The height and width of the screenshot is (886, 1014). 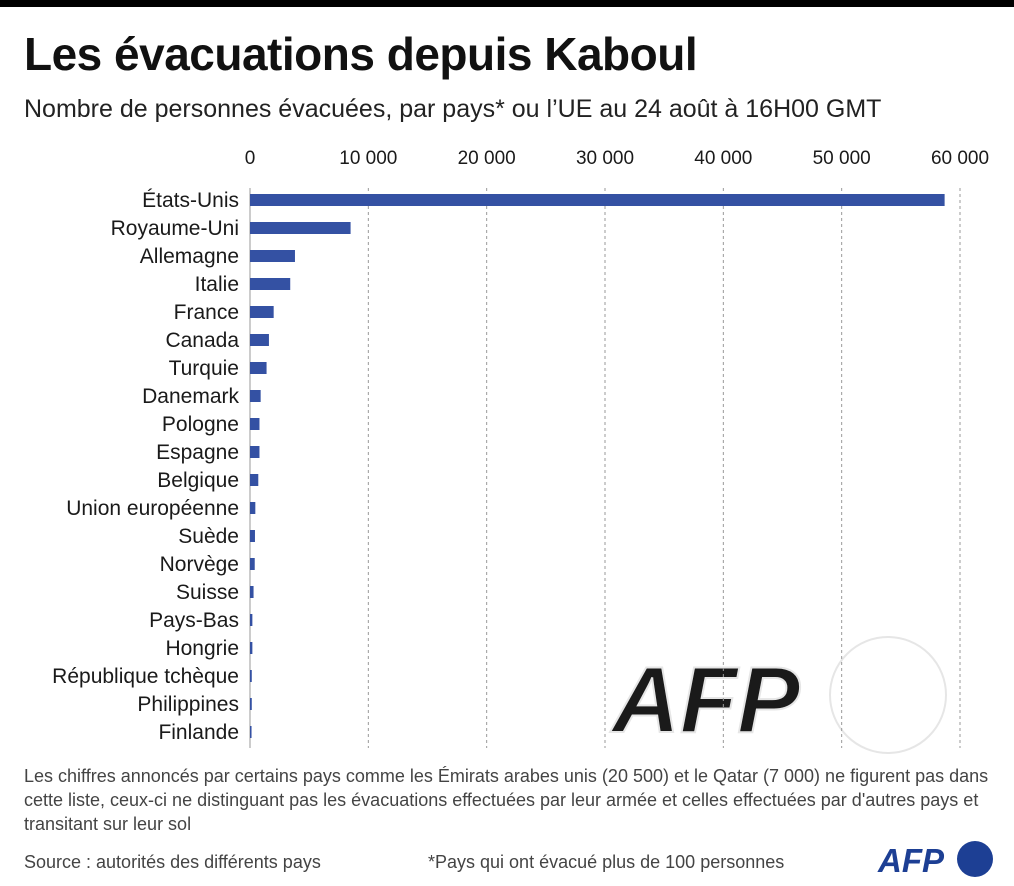 I want to click on category-label: Pologne, so click(x=200, y=424).